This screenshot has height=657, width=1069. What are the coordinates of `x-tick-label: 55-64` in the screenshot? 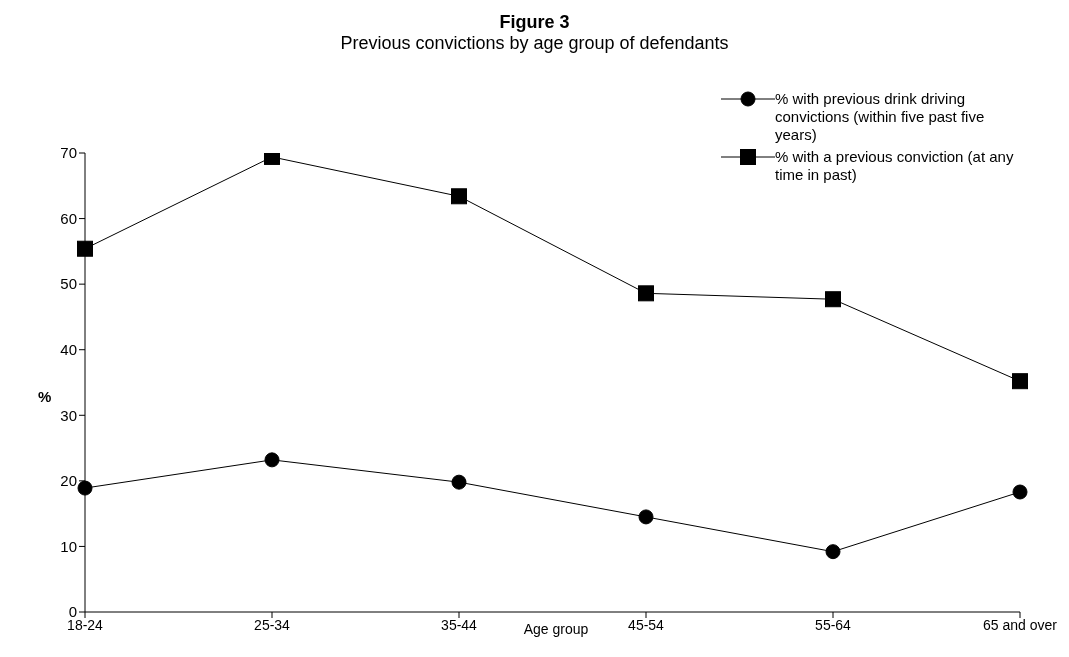 It's located at (833, 624).